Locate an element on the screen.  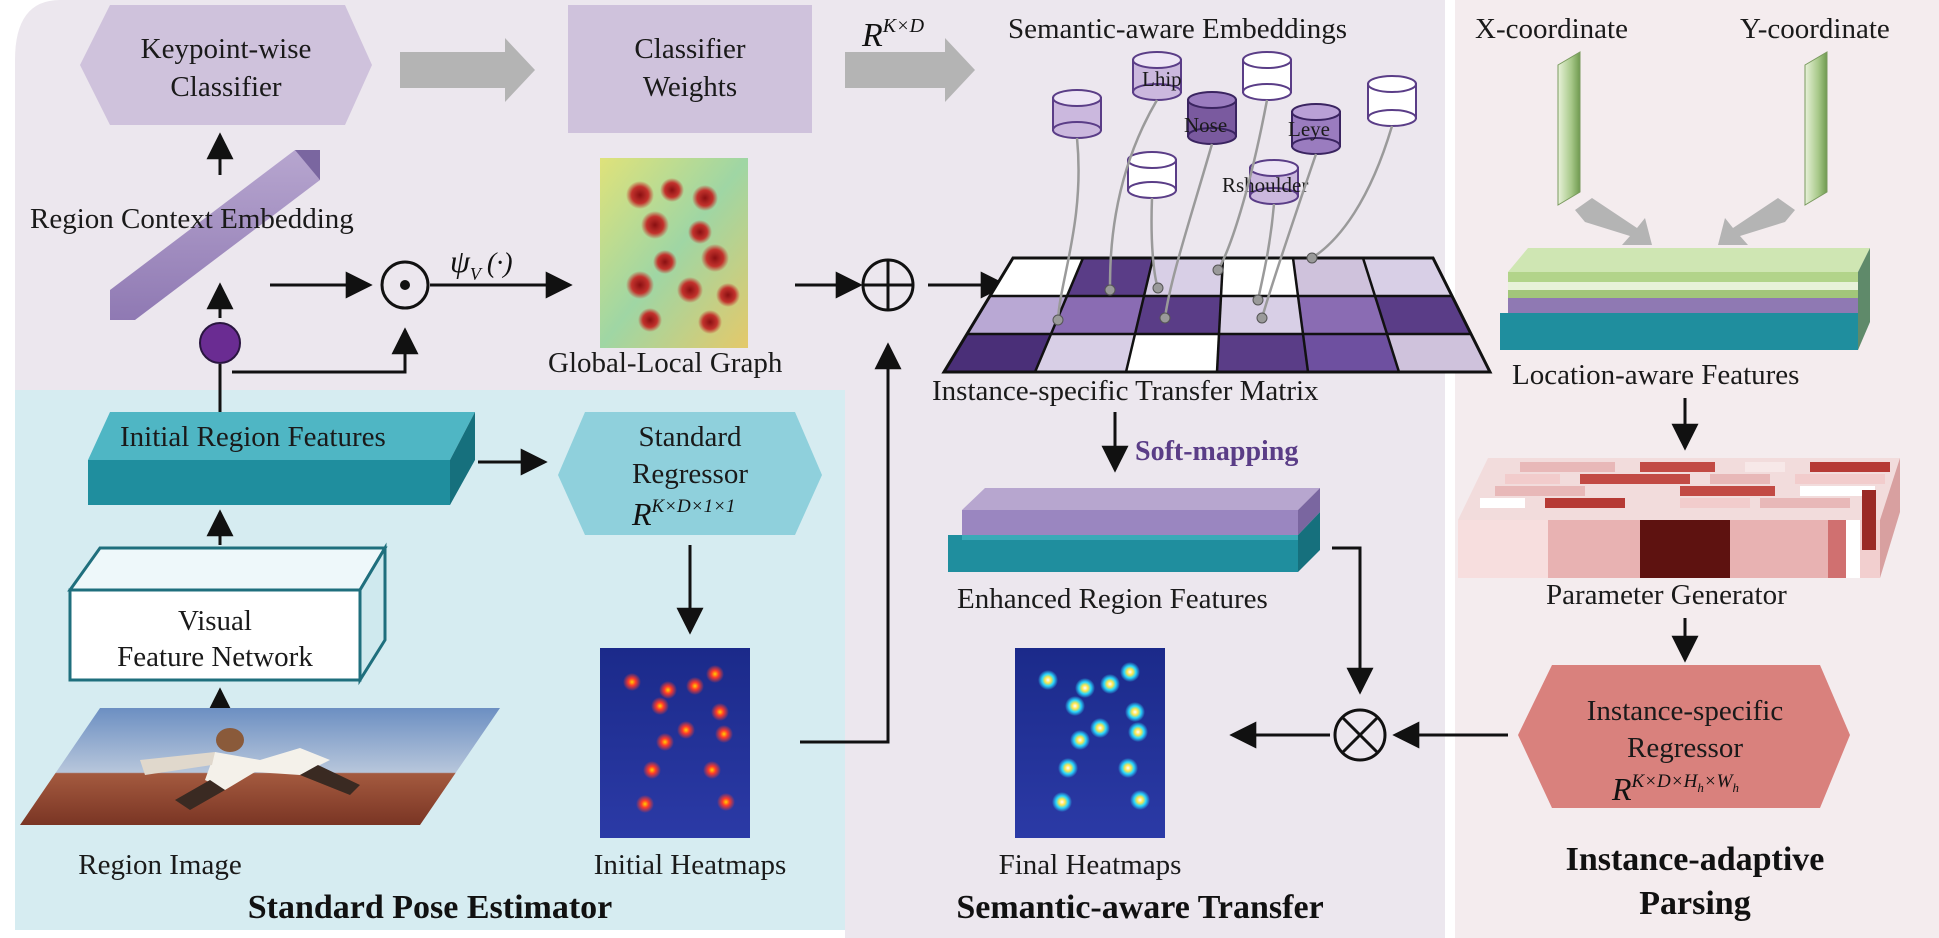
enhanced-region-features-label: Enhanced Region Features is located at coordinates (1112, 599).